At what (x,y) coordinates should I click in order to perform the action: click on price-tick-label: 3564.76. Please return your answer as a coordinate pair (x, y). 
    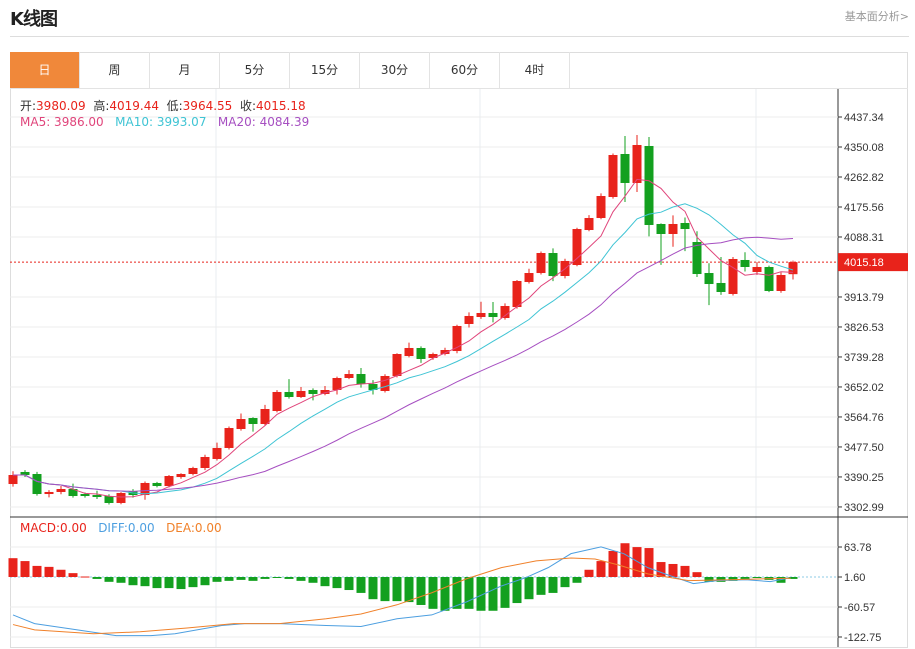
    Looking at the image, I should click on (864, 418).